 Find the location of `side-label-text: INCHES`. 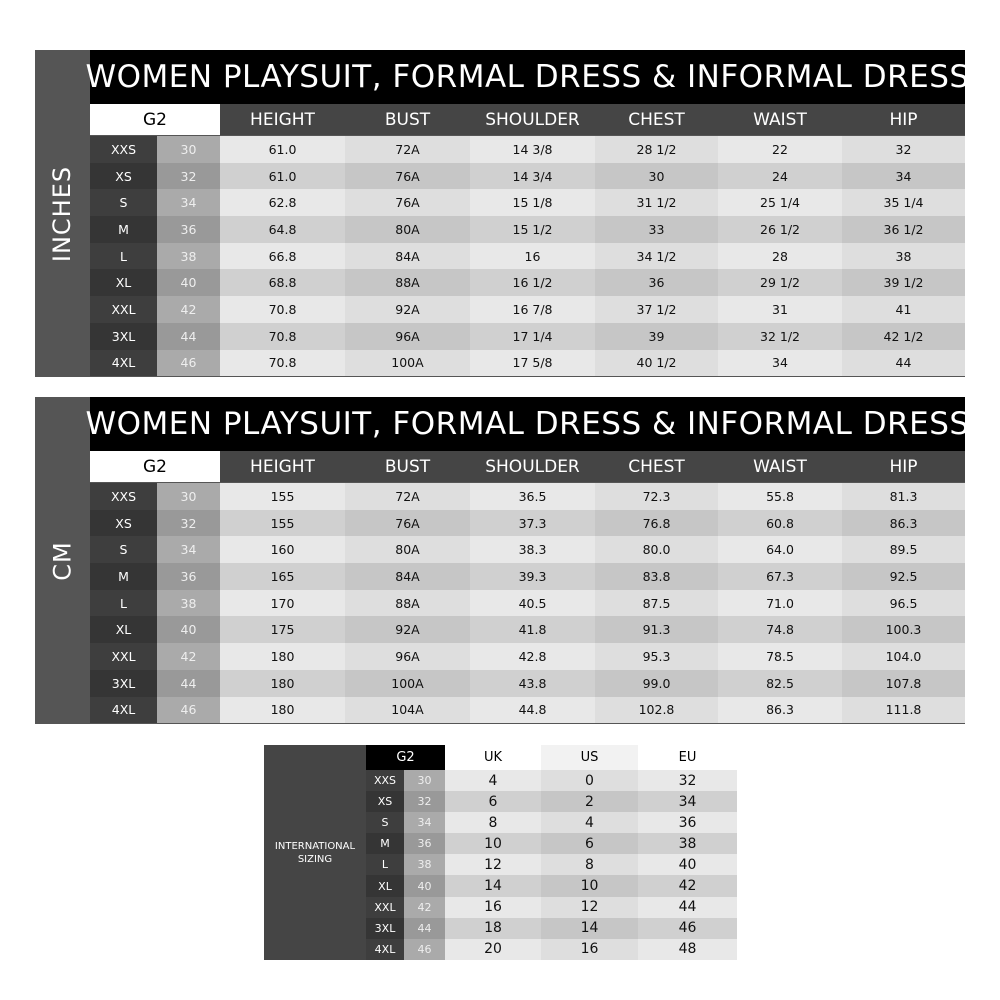

side-label-text: INCHES is located at coordinates (62, 213).